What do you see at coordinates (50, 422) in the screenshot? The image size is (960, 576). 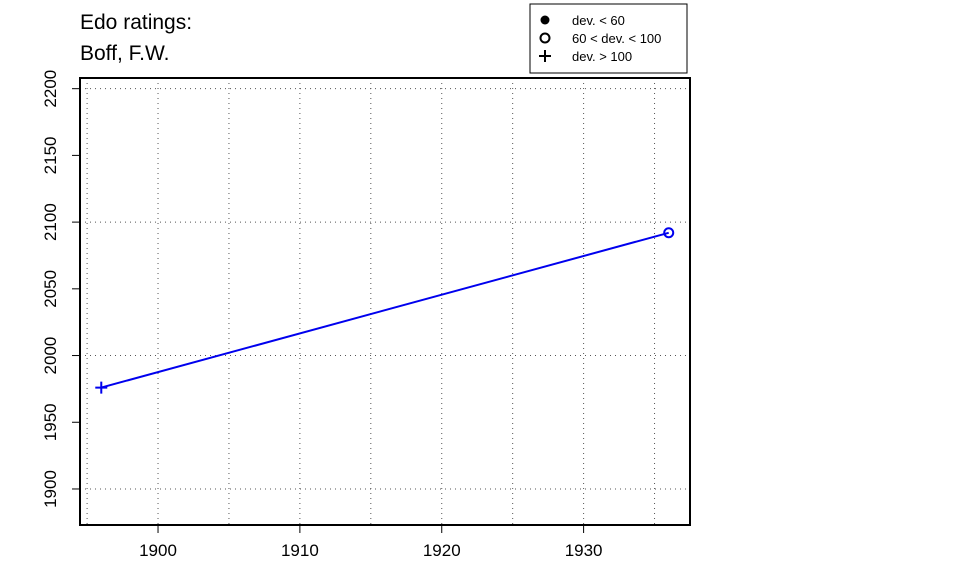 I see `y-tick-label-1950: 1950` at bounding box center [50, 422].